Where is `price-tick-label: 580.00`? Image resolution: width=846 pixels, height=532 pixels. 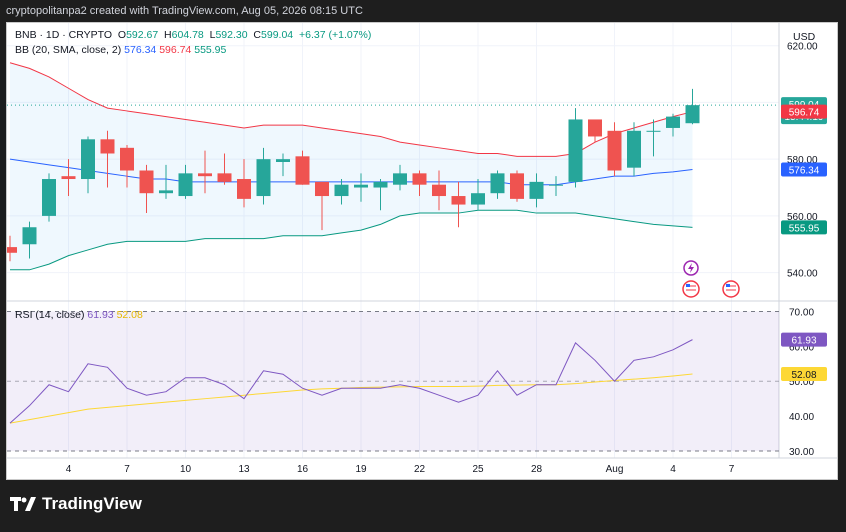 price-tick-label: 580.00 is located at coordinates (802, 160).